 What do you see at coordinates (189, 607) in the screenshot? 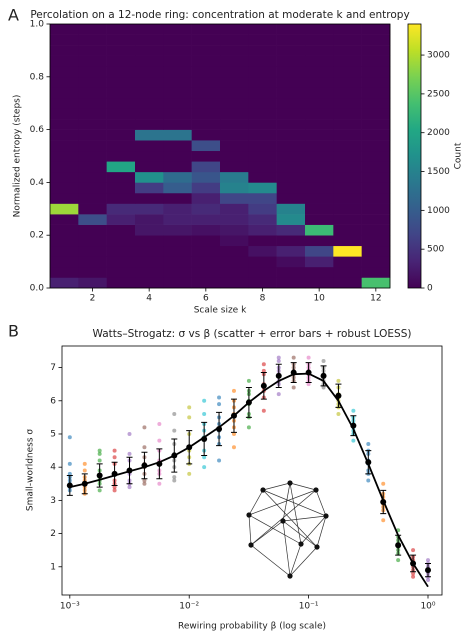
I see `x-tick-label: 10⁻²` at bounding box center [189, 607].